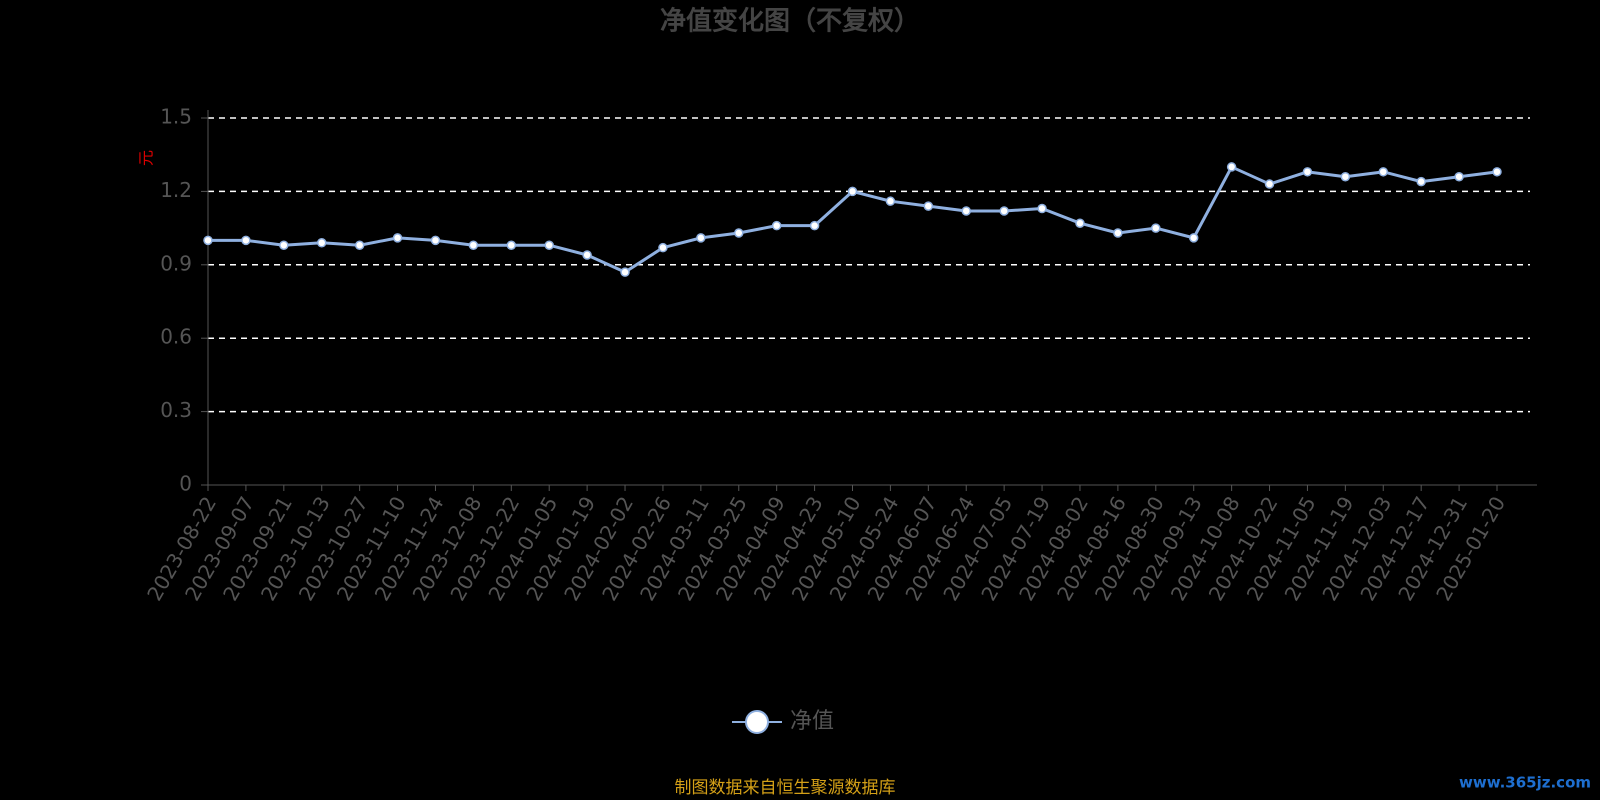 This screenshot has height=800, width=1600. Describe the element at coordinates (185, 484) in the screenshot. I see `y-tick-label: 0` at that location.